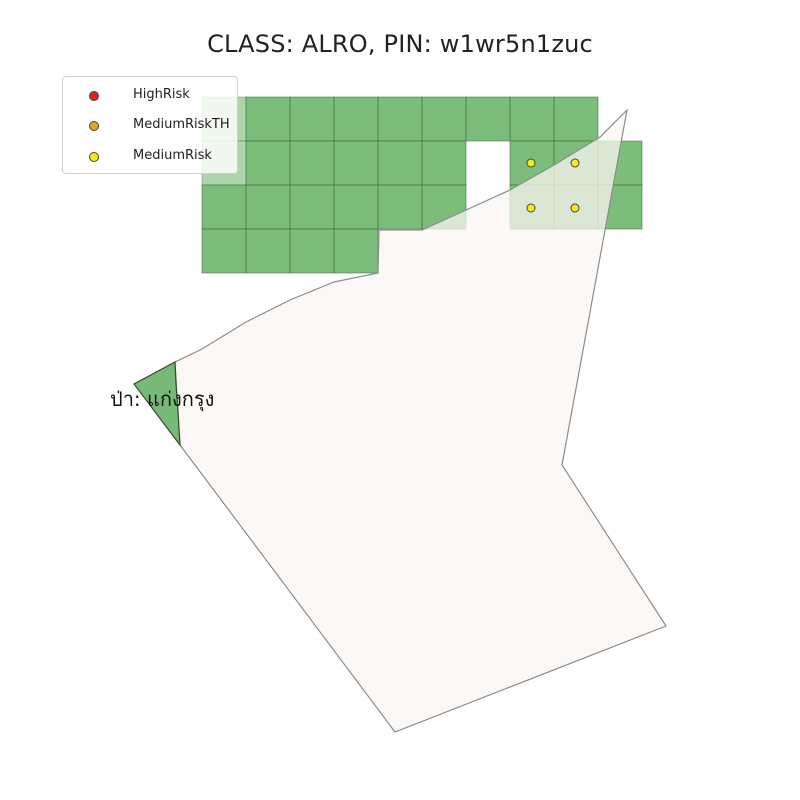 The width and height of the screenshot is (800, 800). Describe the element at coordinates (162, 399) in the screenshot. I see `forest-area-label: ป่า: แก่งกรุง` at that location.